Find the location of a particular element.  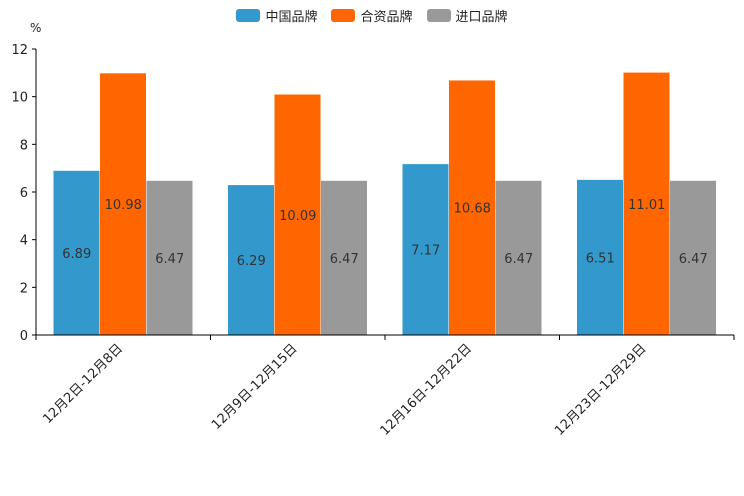

y-tick-label: 10 is located at coordinates (19, 98).